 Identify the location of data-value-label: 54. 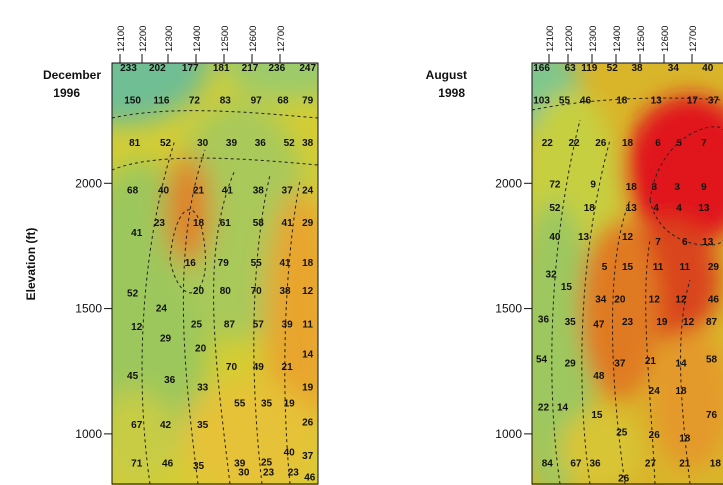
(542, 360).